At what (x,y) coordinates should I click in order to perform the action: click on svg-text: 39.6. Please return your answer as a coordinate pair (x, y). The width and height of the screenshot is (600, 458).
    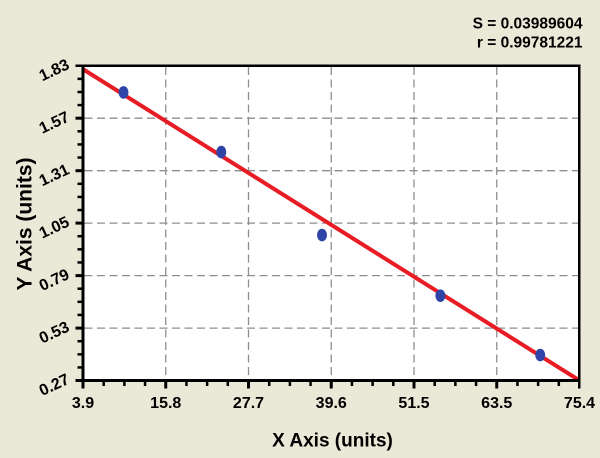
    Looking at the image, I should click on (331, 403).